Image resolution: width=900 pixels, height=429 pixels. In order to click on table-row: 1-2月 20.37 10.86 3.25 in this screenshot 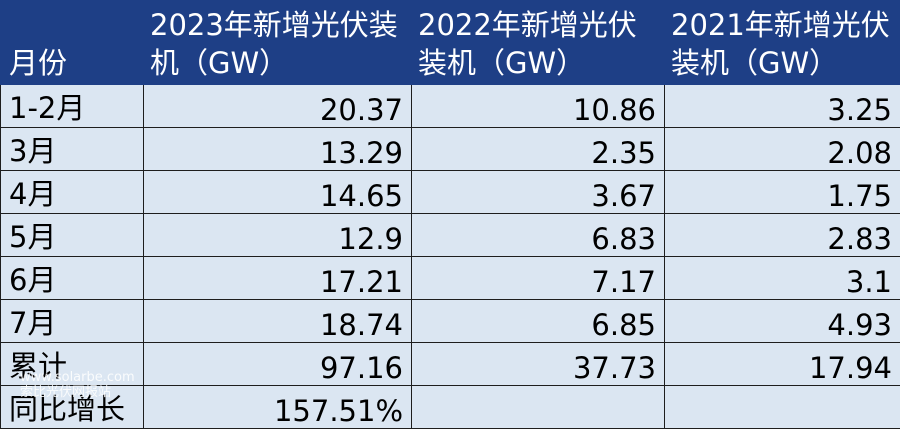, I will do `click(450, 106)`.